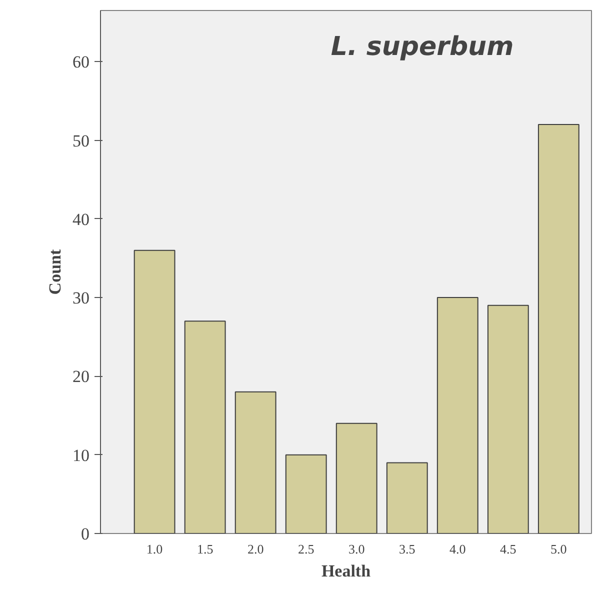 This screenshot has width=603, height=613. Describe the element at coordinates (205, 549) in the screenshot. I see `x-tick-label: 1.5` at that location.